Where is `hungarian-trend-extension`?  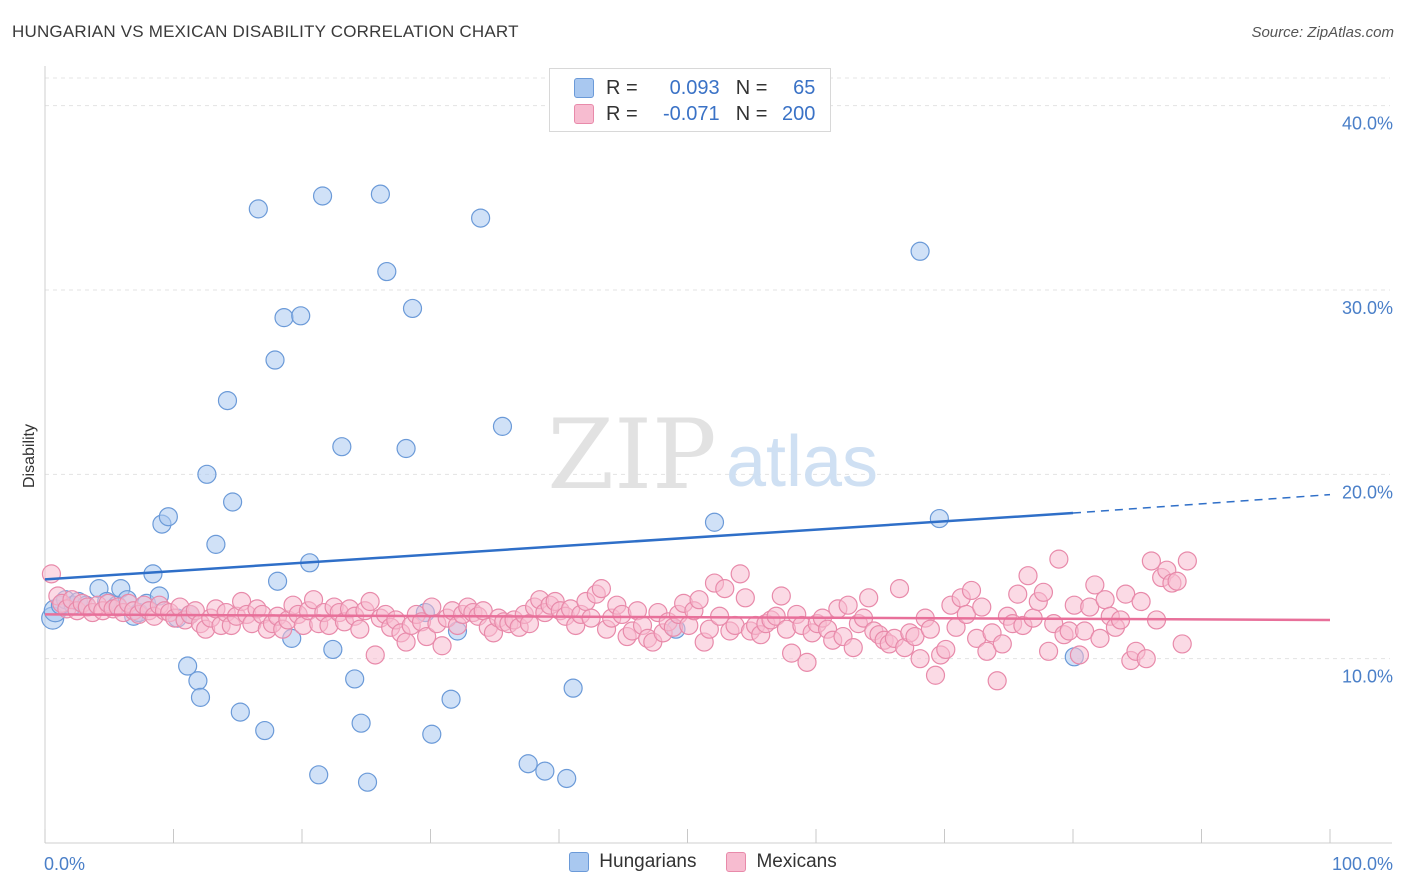 hungarian-trend-extension is located at coordinates (1201, 503).